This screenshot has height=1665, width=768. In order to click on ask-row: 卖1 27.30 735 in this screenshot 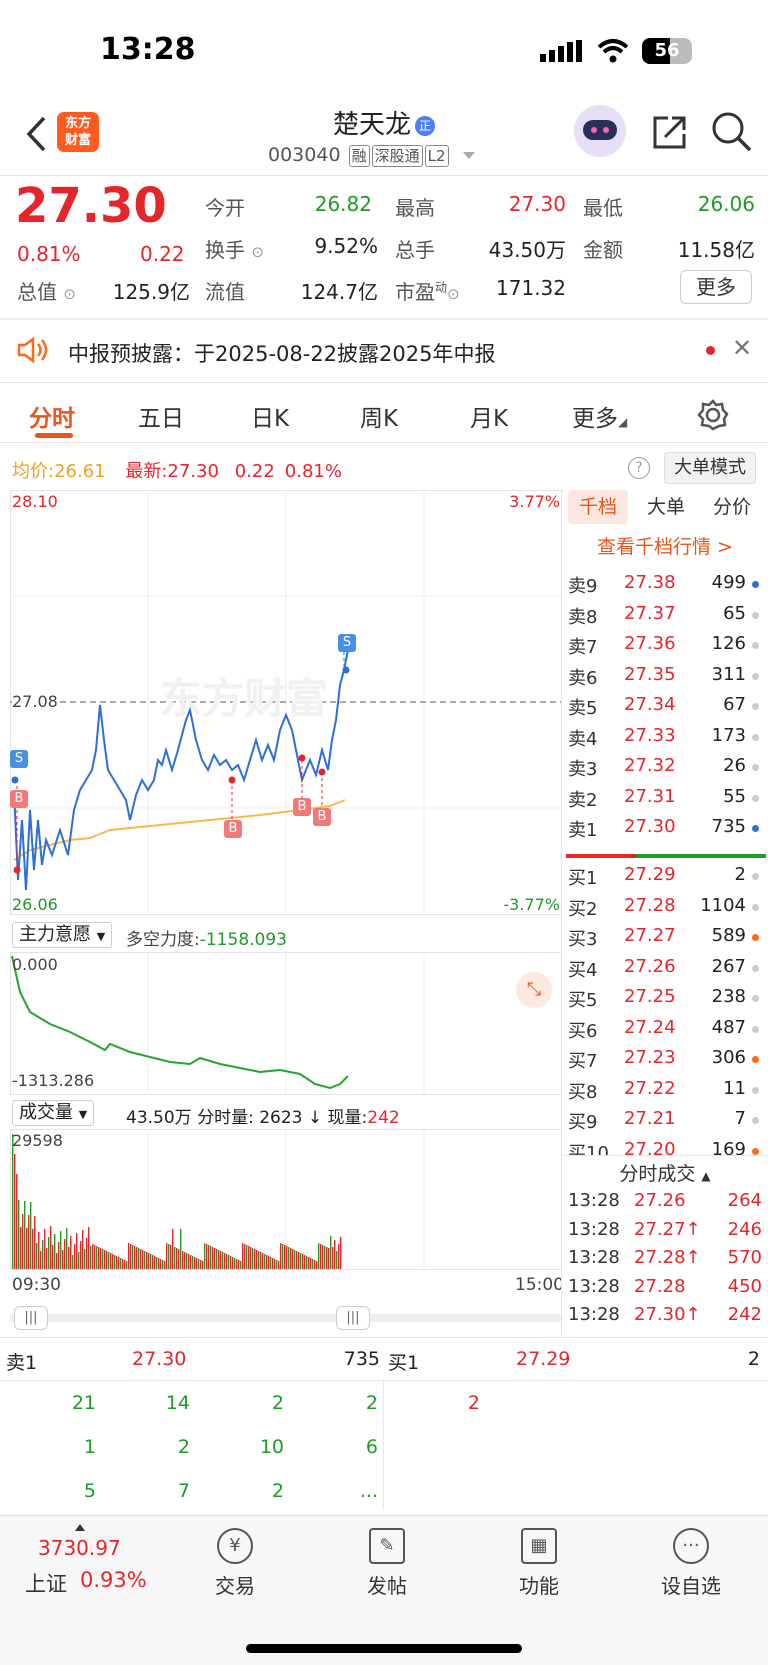, I will do `click(665, 831)`.